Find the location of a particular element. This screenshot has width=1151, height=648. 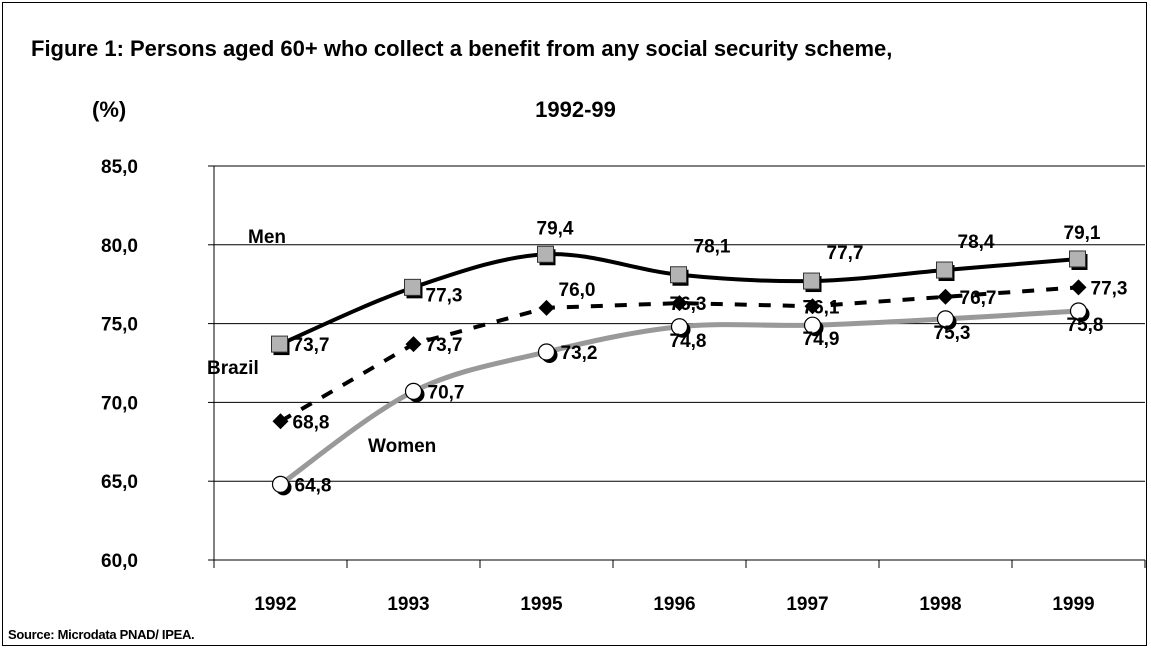

point-men-1999 is located at coordinates (1077, 259).